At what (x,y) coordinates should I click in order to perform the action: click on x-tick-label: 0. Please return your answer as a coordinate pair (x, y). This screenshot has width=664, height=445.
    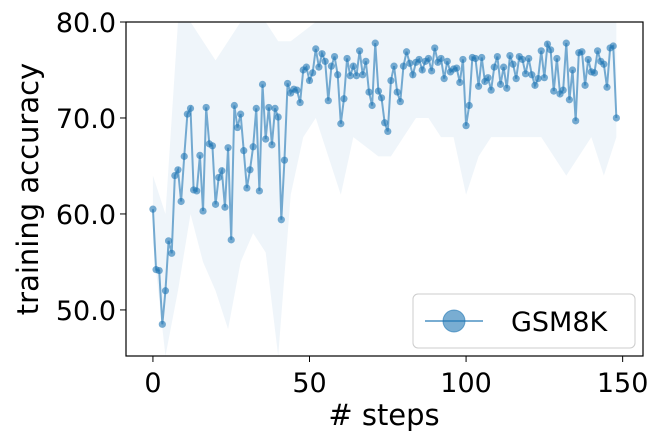
    Looking at the image, I should click on (152, 383).